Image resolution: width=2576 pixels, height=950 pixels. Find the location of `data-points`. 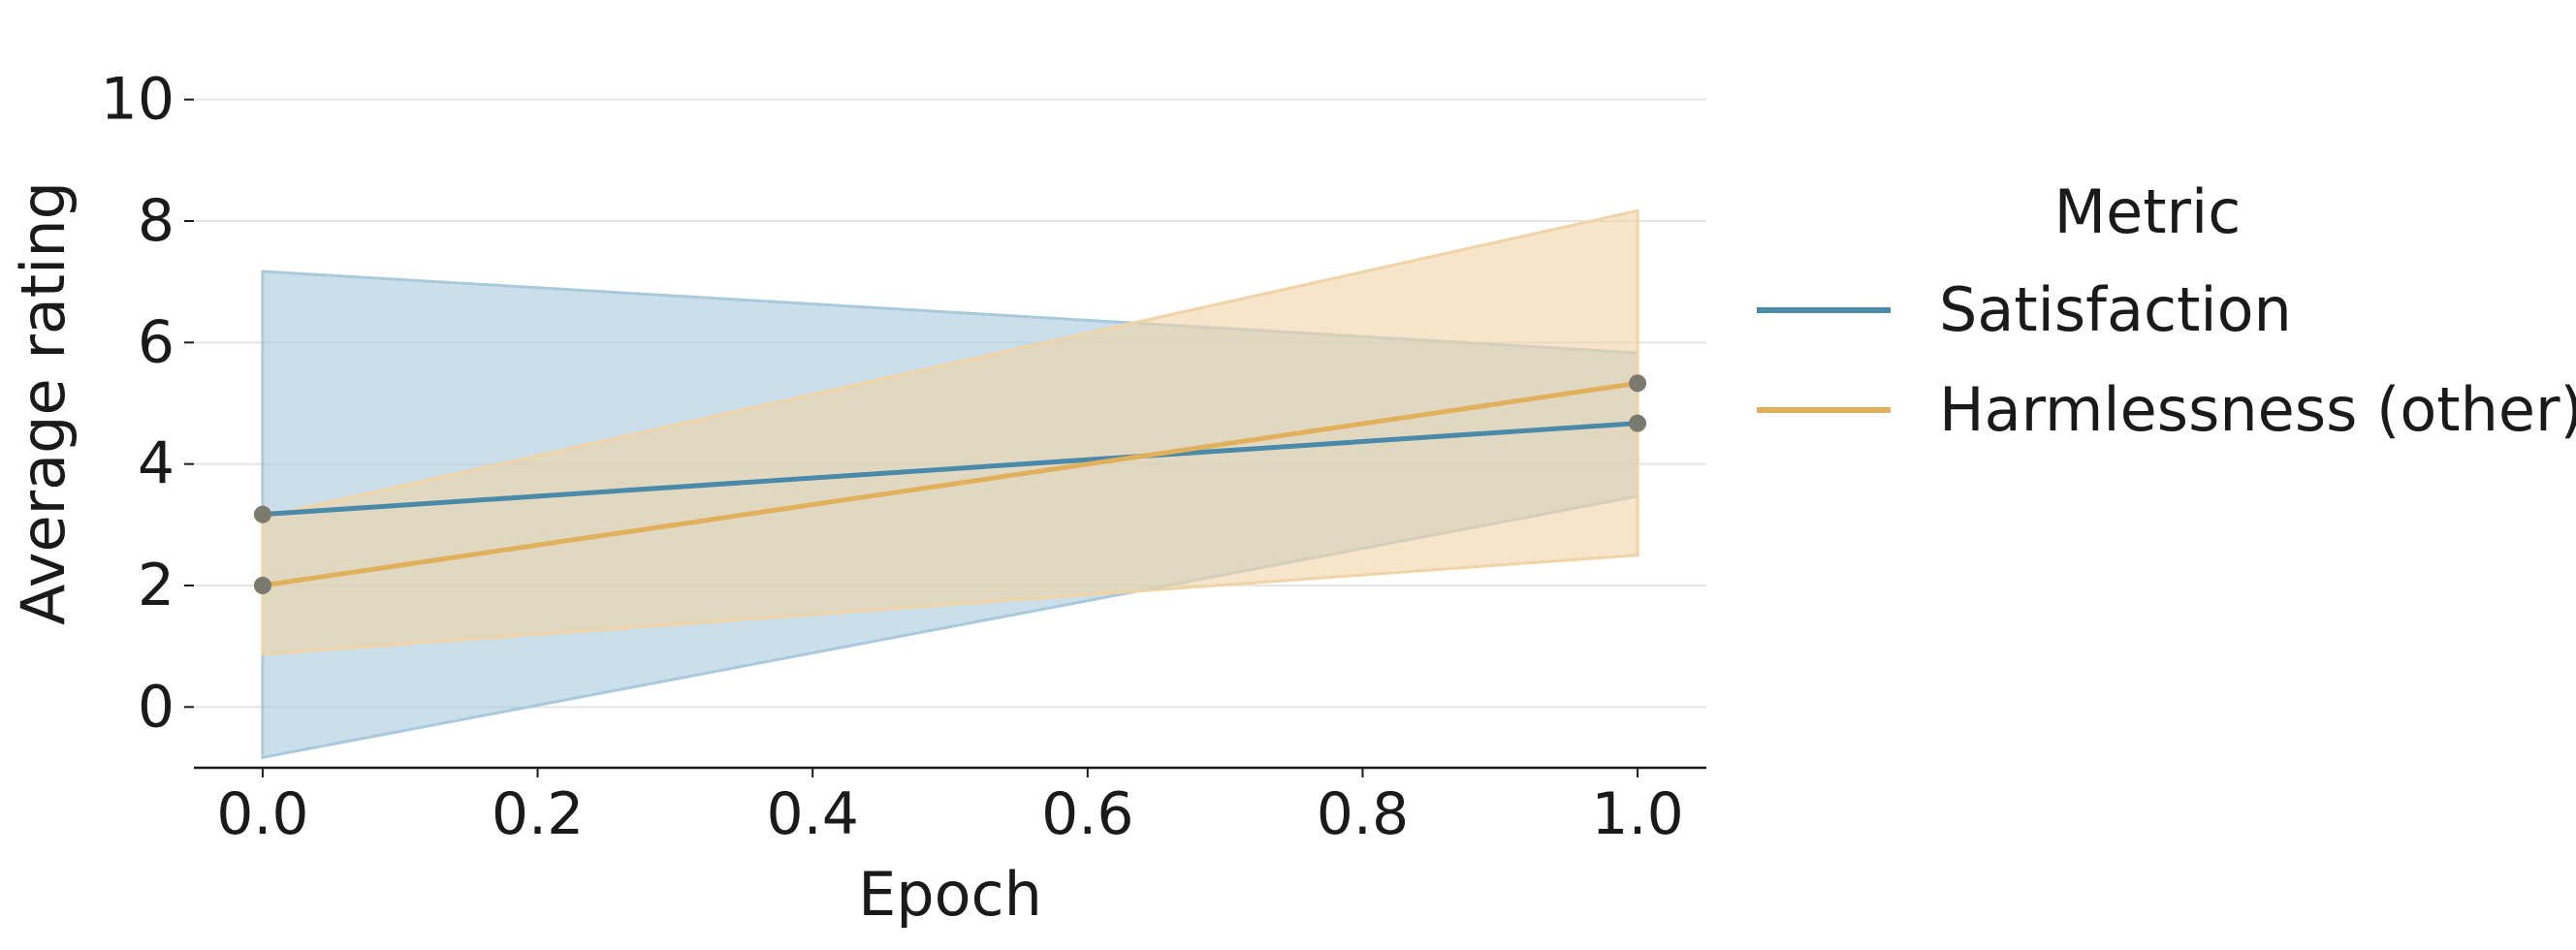

data-points is located at coordinates (950, 484).